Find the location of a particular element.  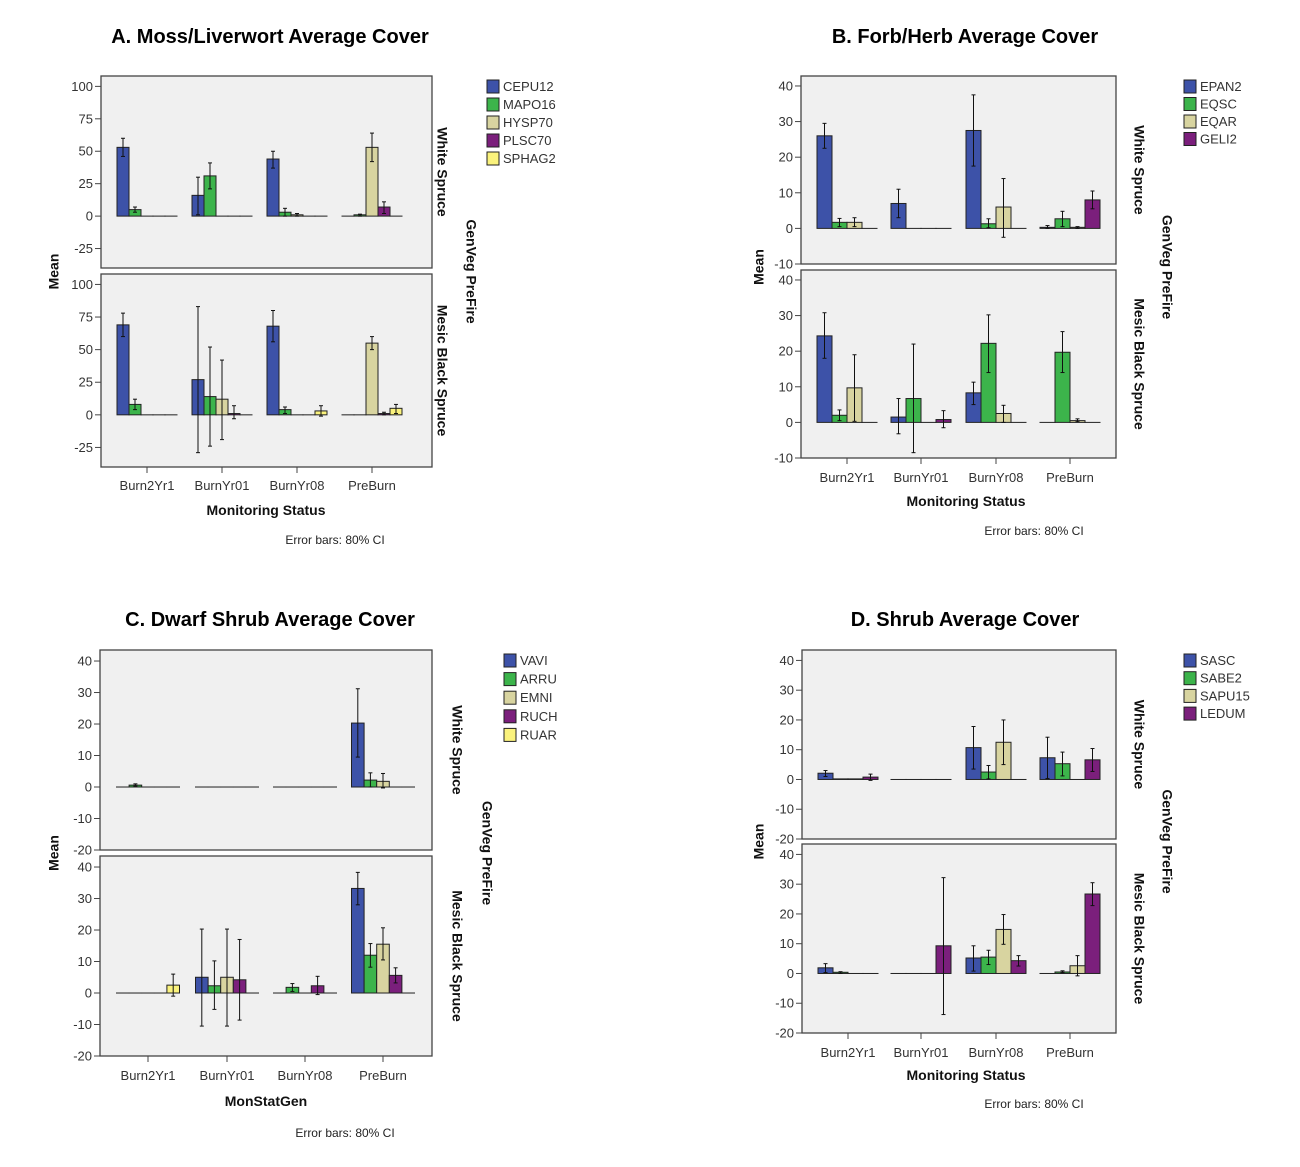

legend-label: EPAN2 is located at coordinates (1221, 86).